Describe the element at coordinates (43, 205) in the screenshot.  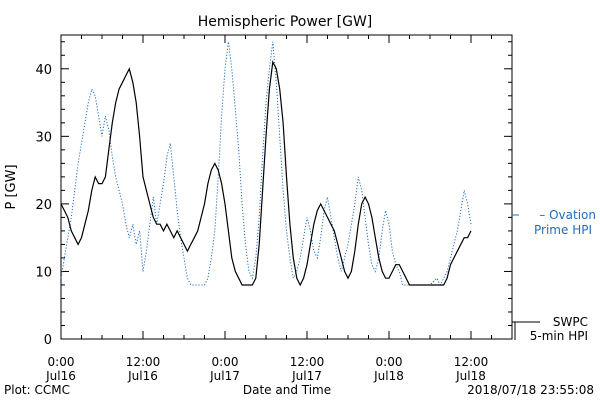
I see `y-tick-label-20: 20` at that location.